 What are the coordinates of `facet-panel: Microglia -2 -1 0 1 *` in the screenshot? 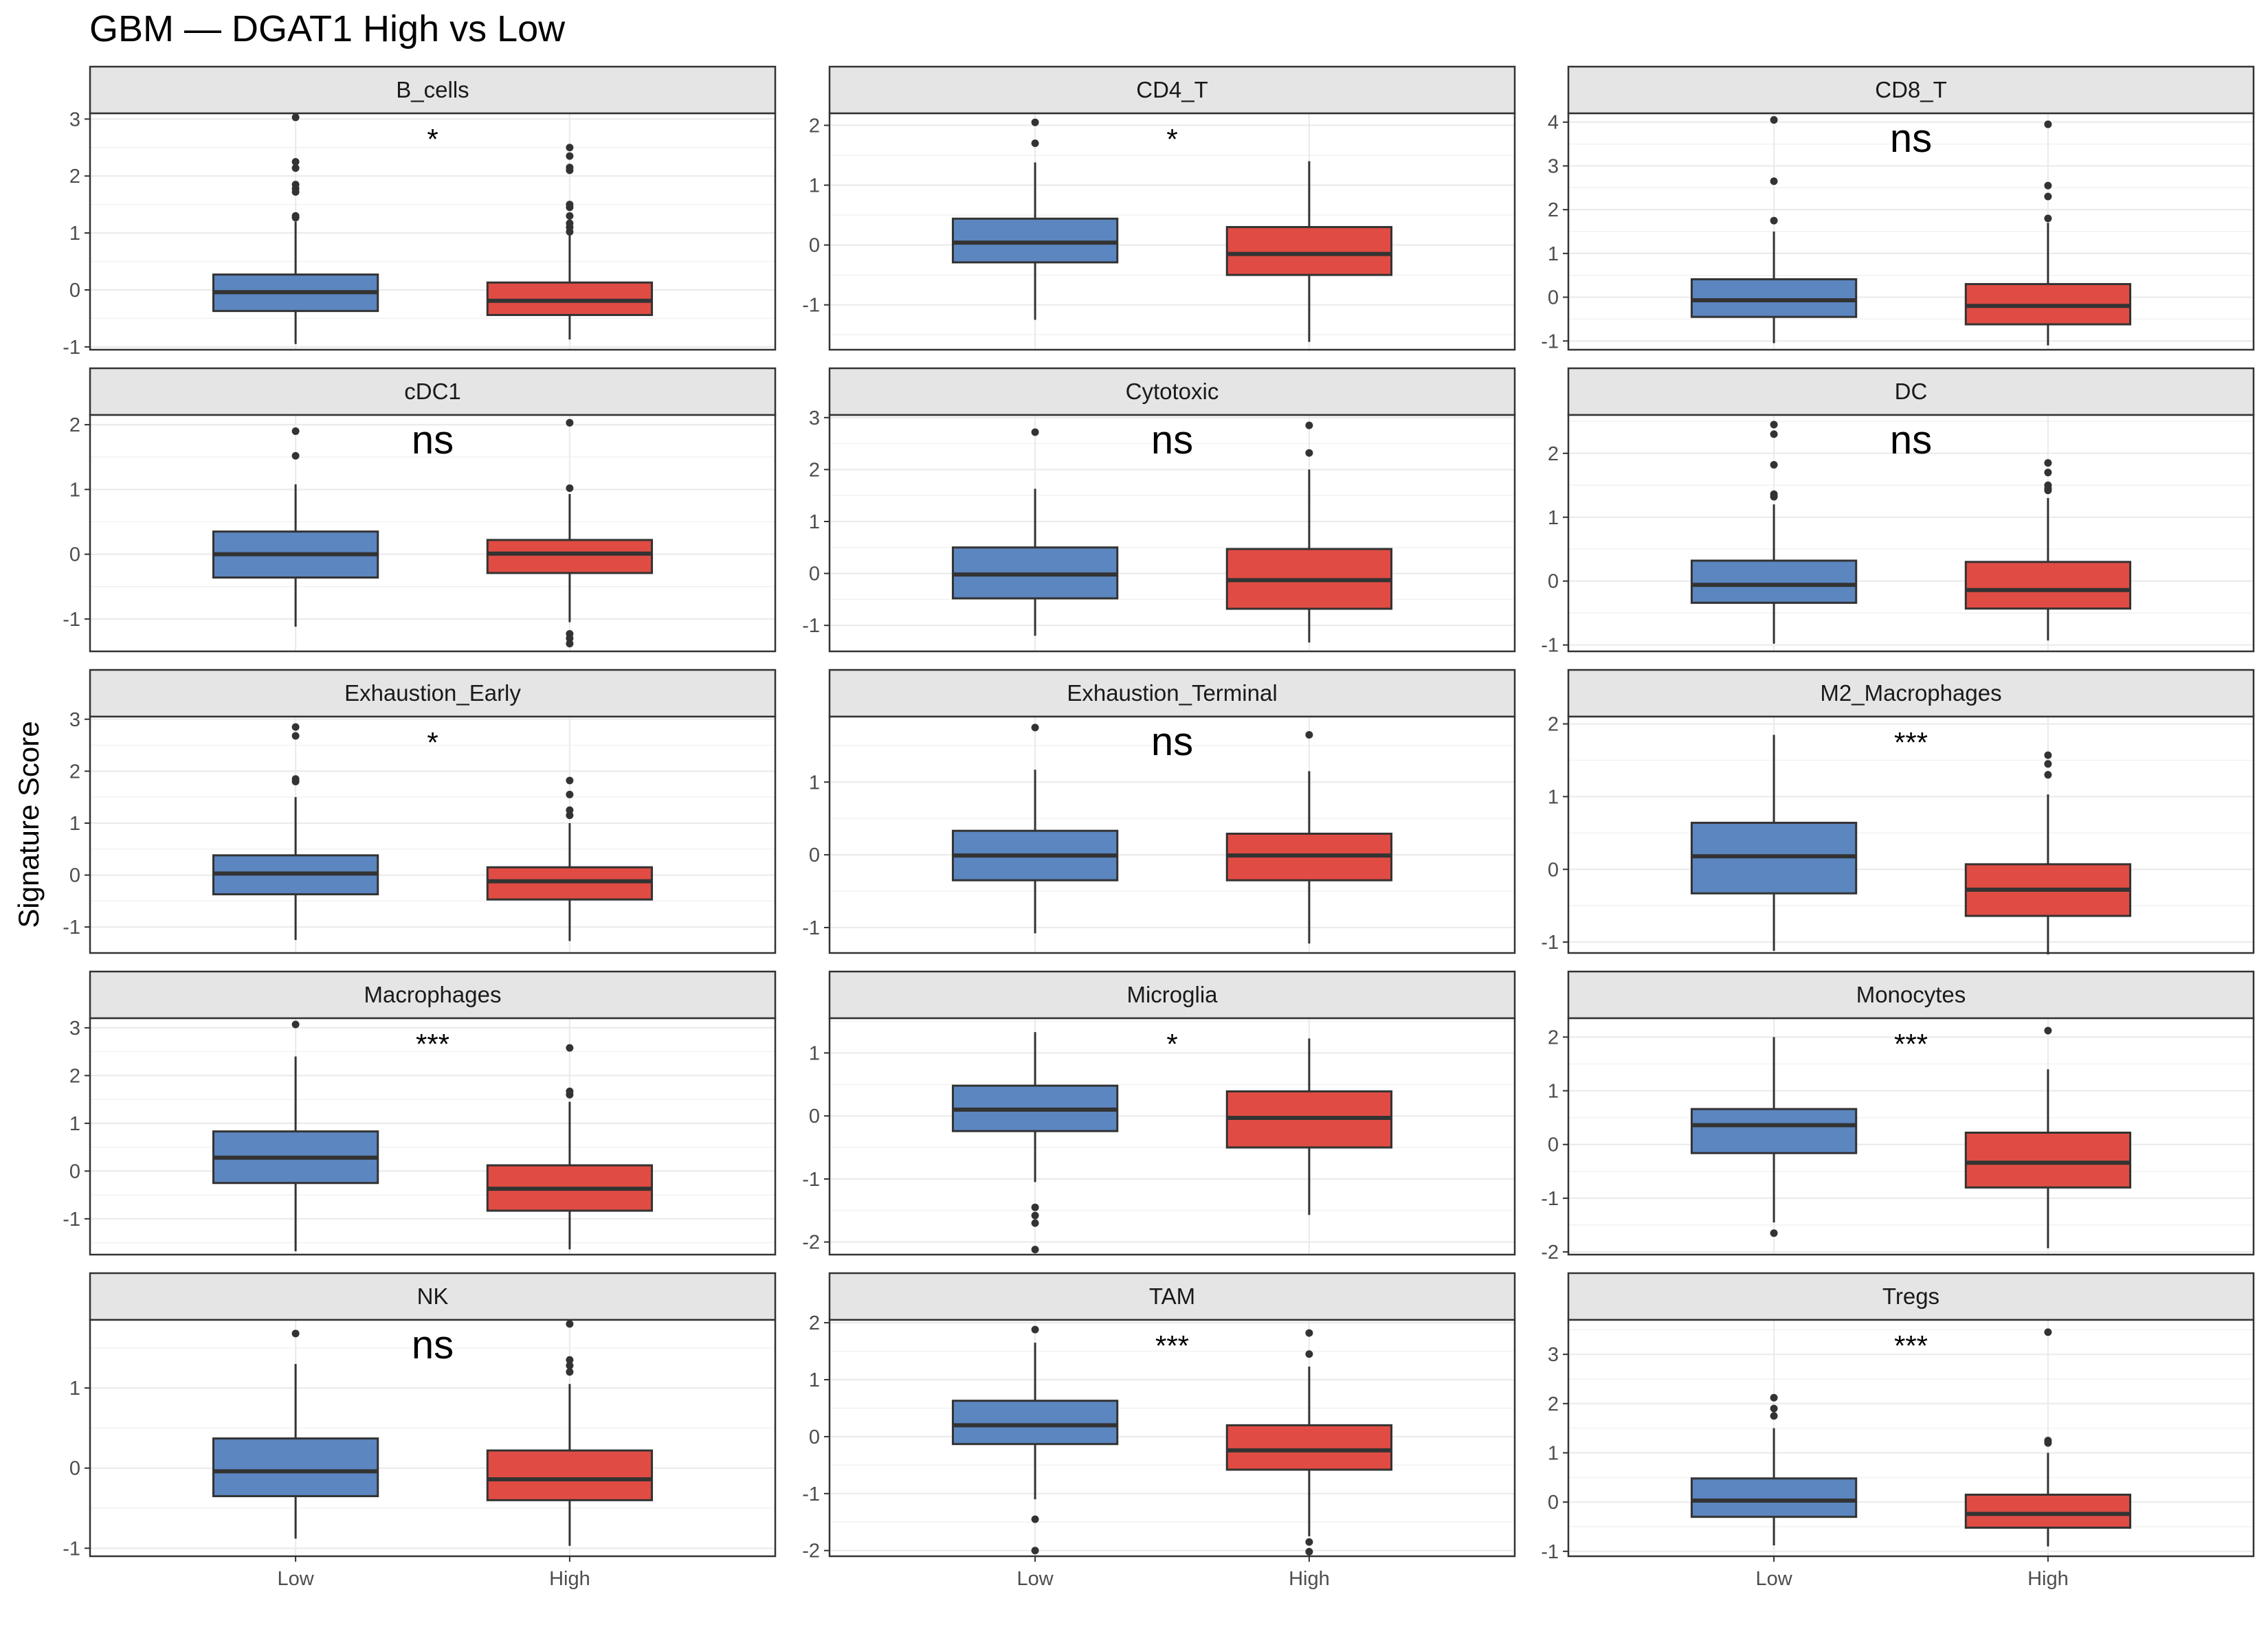 It's located at (1159, 1113).